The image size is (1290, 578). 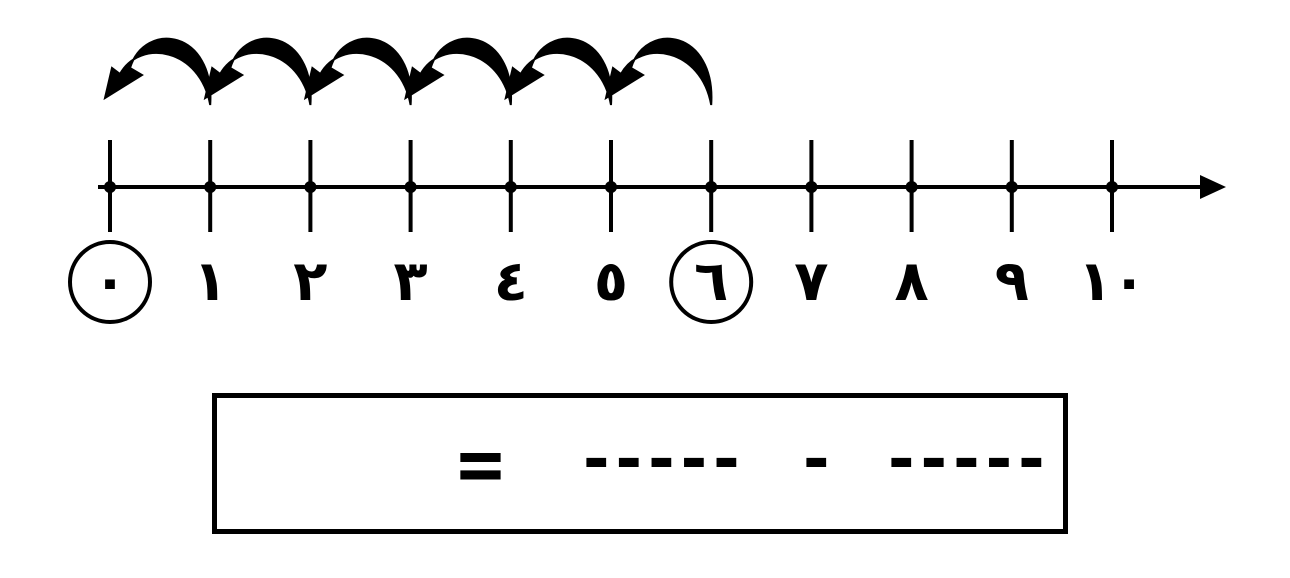 What do you see at coordinates (411, 281) in the screenshot?
I see `number-label: ٣` at bounding box center [411, 281].